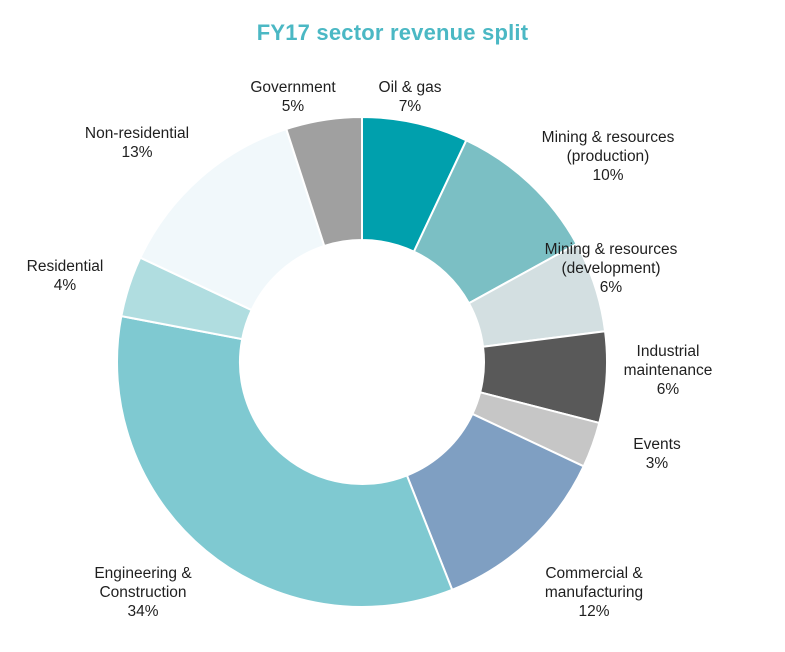  I want to click on slice-value-label: 7%, so click(410, 106).